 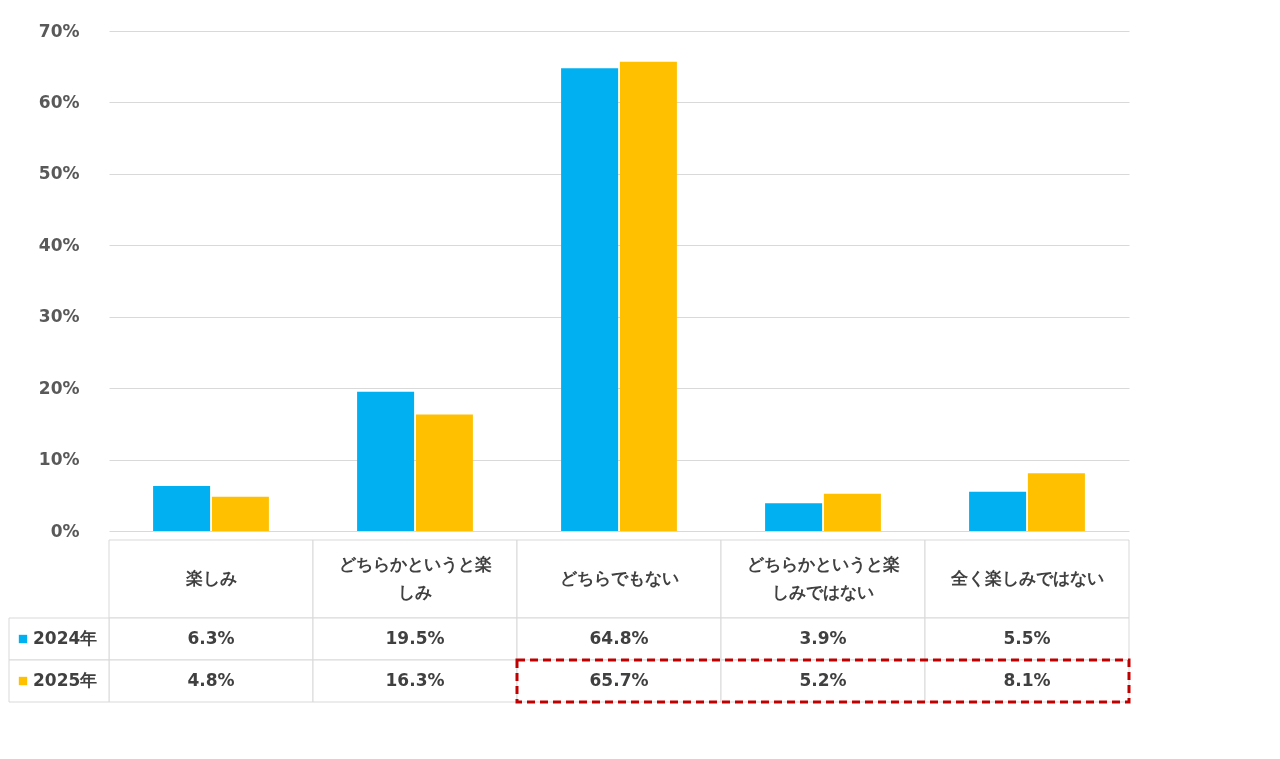 I want to click on data-label: 5.5%, so click(x=1027, y=638).